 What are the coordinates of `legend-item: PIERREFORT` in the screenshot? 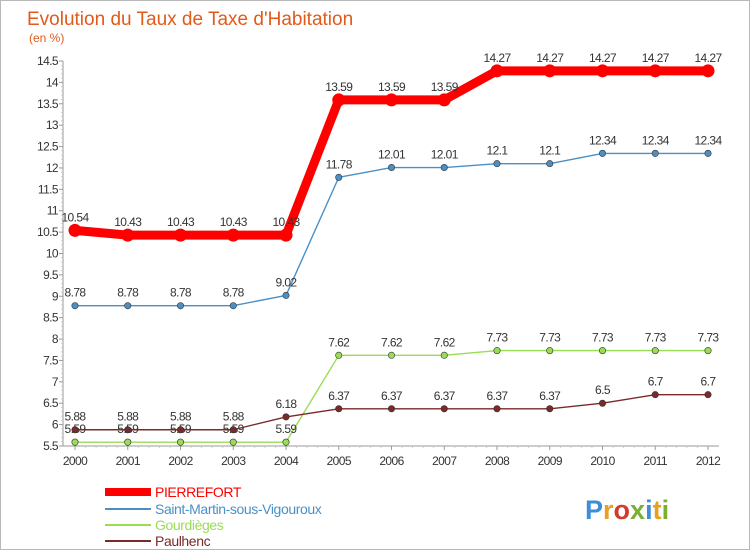 It's located at (173, 492).